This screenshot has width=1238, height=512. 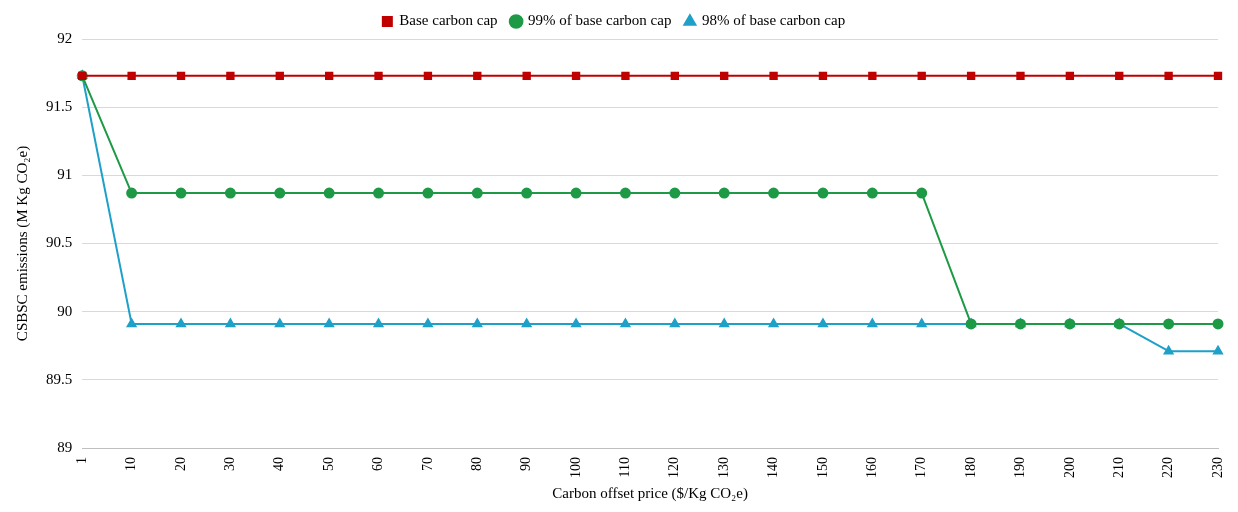 I want to click on x-tick-label: 180, so click(x=970, y=467).